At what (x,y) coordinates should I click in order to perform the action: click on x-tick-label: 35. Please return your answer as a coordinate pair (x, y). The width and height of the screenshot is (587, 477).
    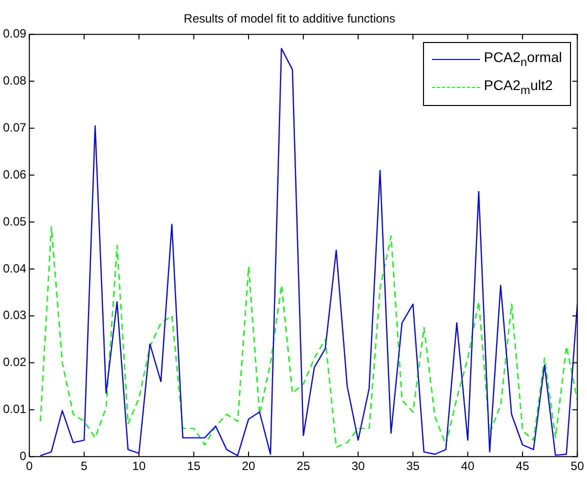
    Looking at the image, I should click on (413, 466).